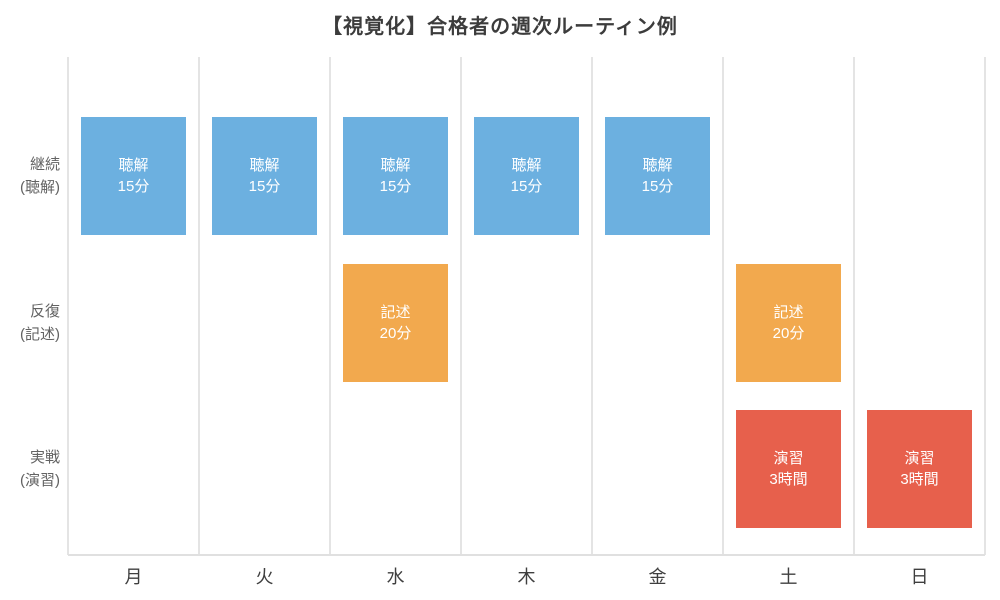 This screenshot has height=600, width=1000. Describe the element at coordinates (40, 187) in the screenshot. I see `y-axis-label-line2: (聴解)` at that location.